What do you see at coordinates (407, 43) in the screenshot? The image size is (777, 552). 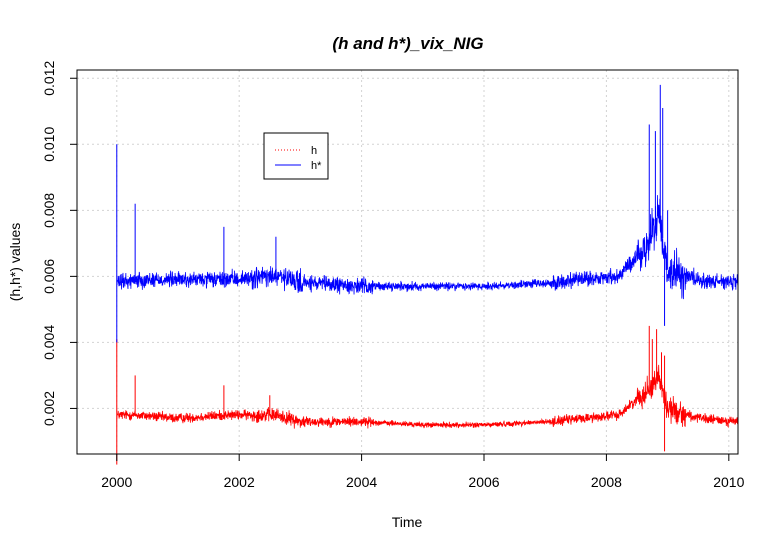 I see `chart-title: (h and h*)_vix_NIG` at bounding box center [407, 43].